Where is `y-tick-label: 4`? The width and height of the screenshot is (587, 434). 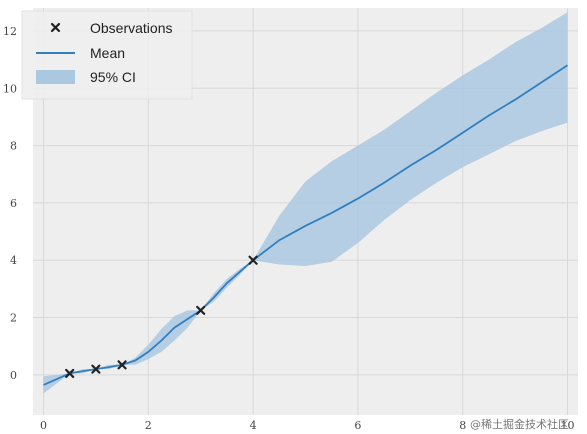 y-tick-label: 4 is located at coordinates (13, 260).